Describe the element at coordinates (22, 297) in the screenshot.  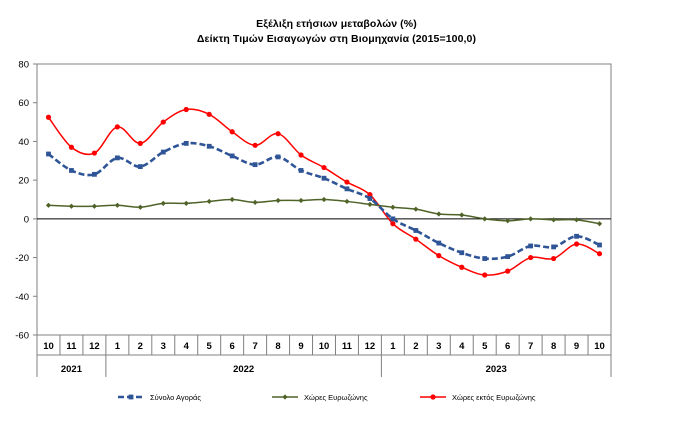
I see `y-tick-label: -40` at that location.